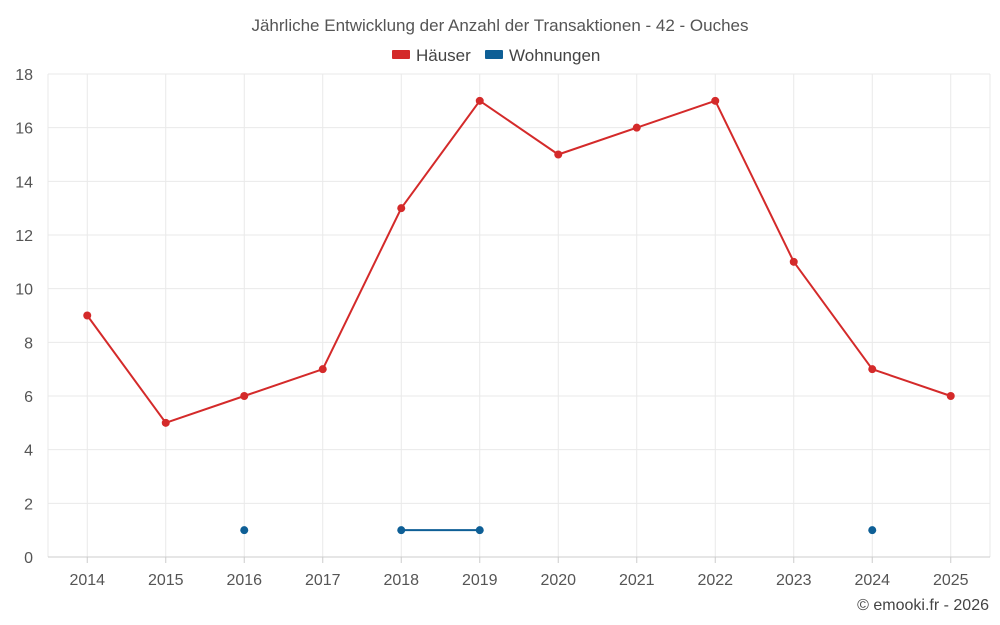  I want to click on y-tick-label: 0, so click(28, 558).